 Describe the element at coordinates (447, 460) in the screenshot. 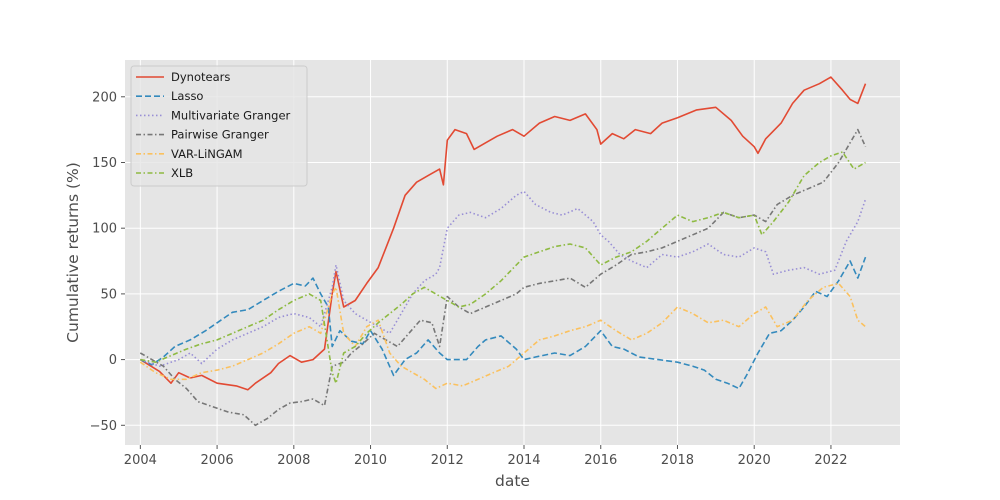

I see `x-tick-label: 2012` at that location.